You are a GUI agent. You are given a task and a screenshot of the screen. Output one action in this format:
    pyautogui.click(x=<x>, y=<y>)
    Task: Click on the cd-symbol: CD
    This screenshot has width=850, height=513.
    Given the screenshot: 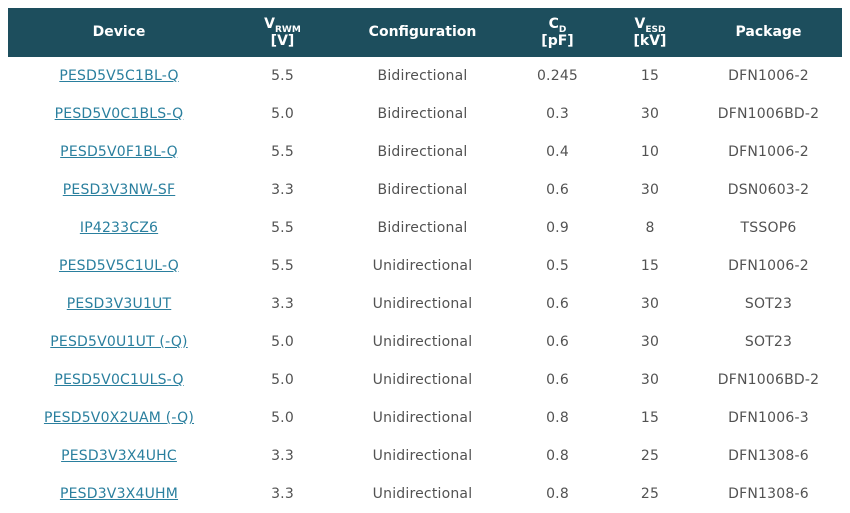 What is the action you would take?
    pyautogui.click(x=557, y=25)
    